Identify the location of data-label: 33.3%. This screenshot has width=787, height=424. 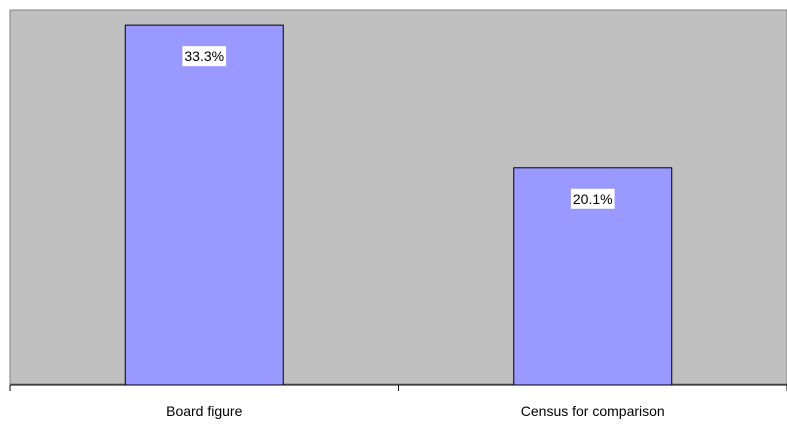
(204, 56).